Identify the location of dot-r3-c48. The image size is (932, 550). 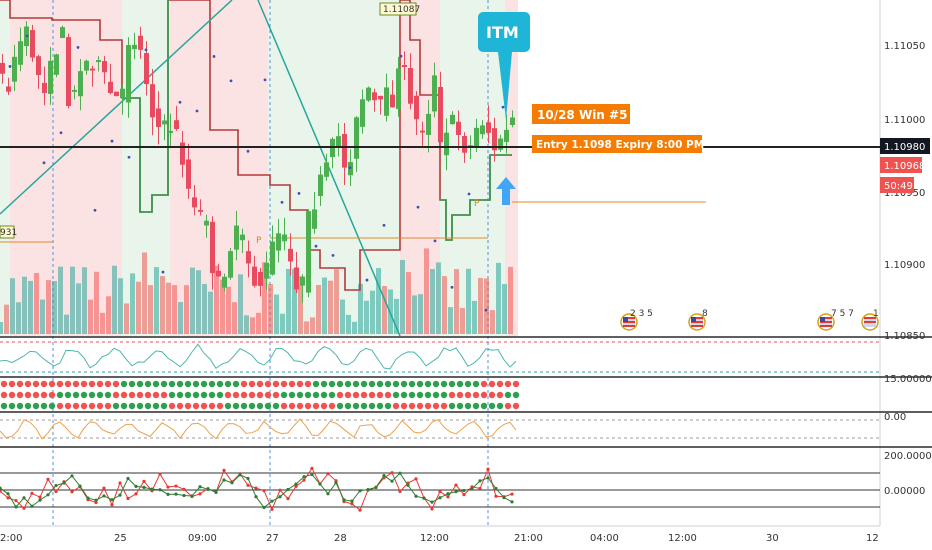
(380, 406).